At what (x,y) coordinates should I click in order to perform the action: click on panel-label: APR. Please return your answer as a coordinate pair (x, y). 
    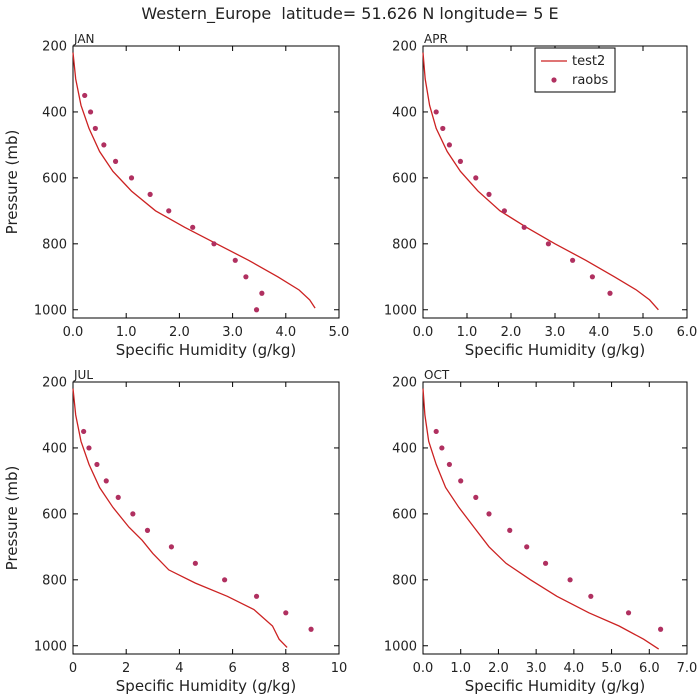
    Looking at the image, I should click on (436, 39).